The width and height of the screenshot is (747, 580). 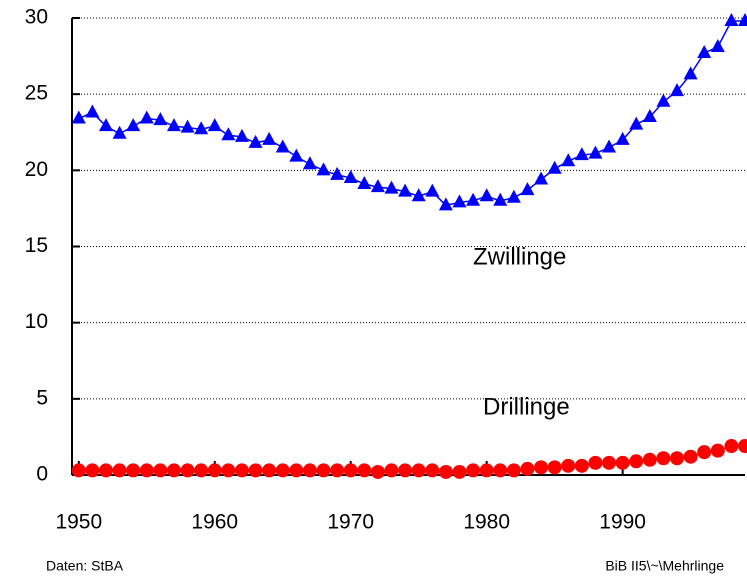 What do you see at coordinates (526, 406) in the screenshot?
I see `series-annotation: Drillinge` at bounding box center [526, 406].